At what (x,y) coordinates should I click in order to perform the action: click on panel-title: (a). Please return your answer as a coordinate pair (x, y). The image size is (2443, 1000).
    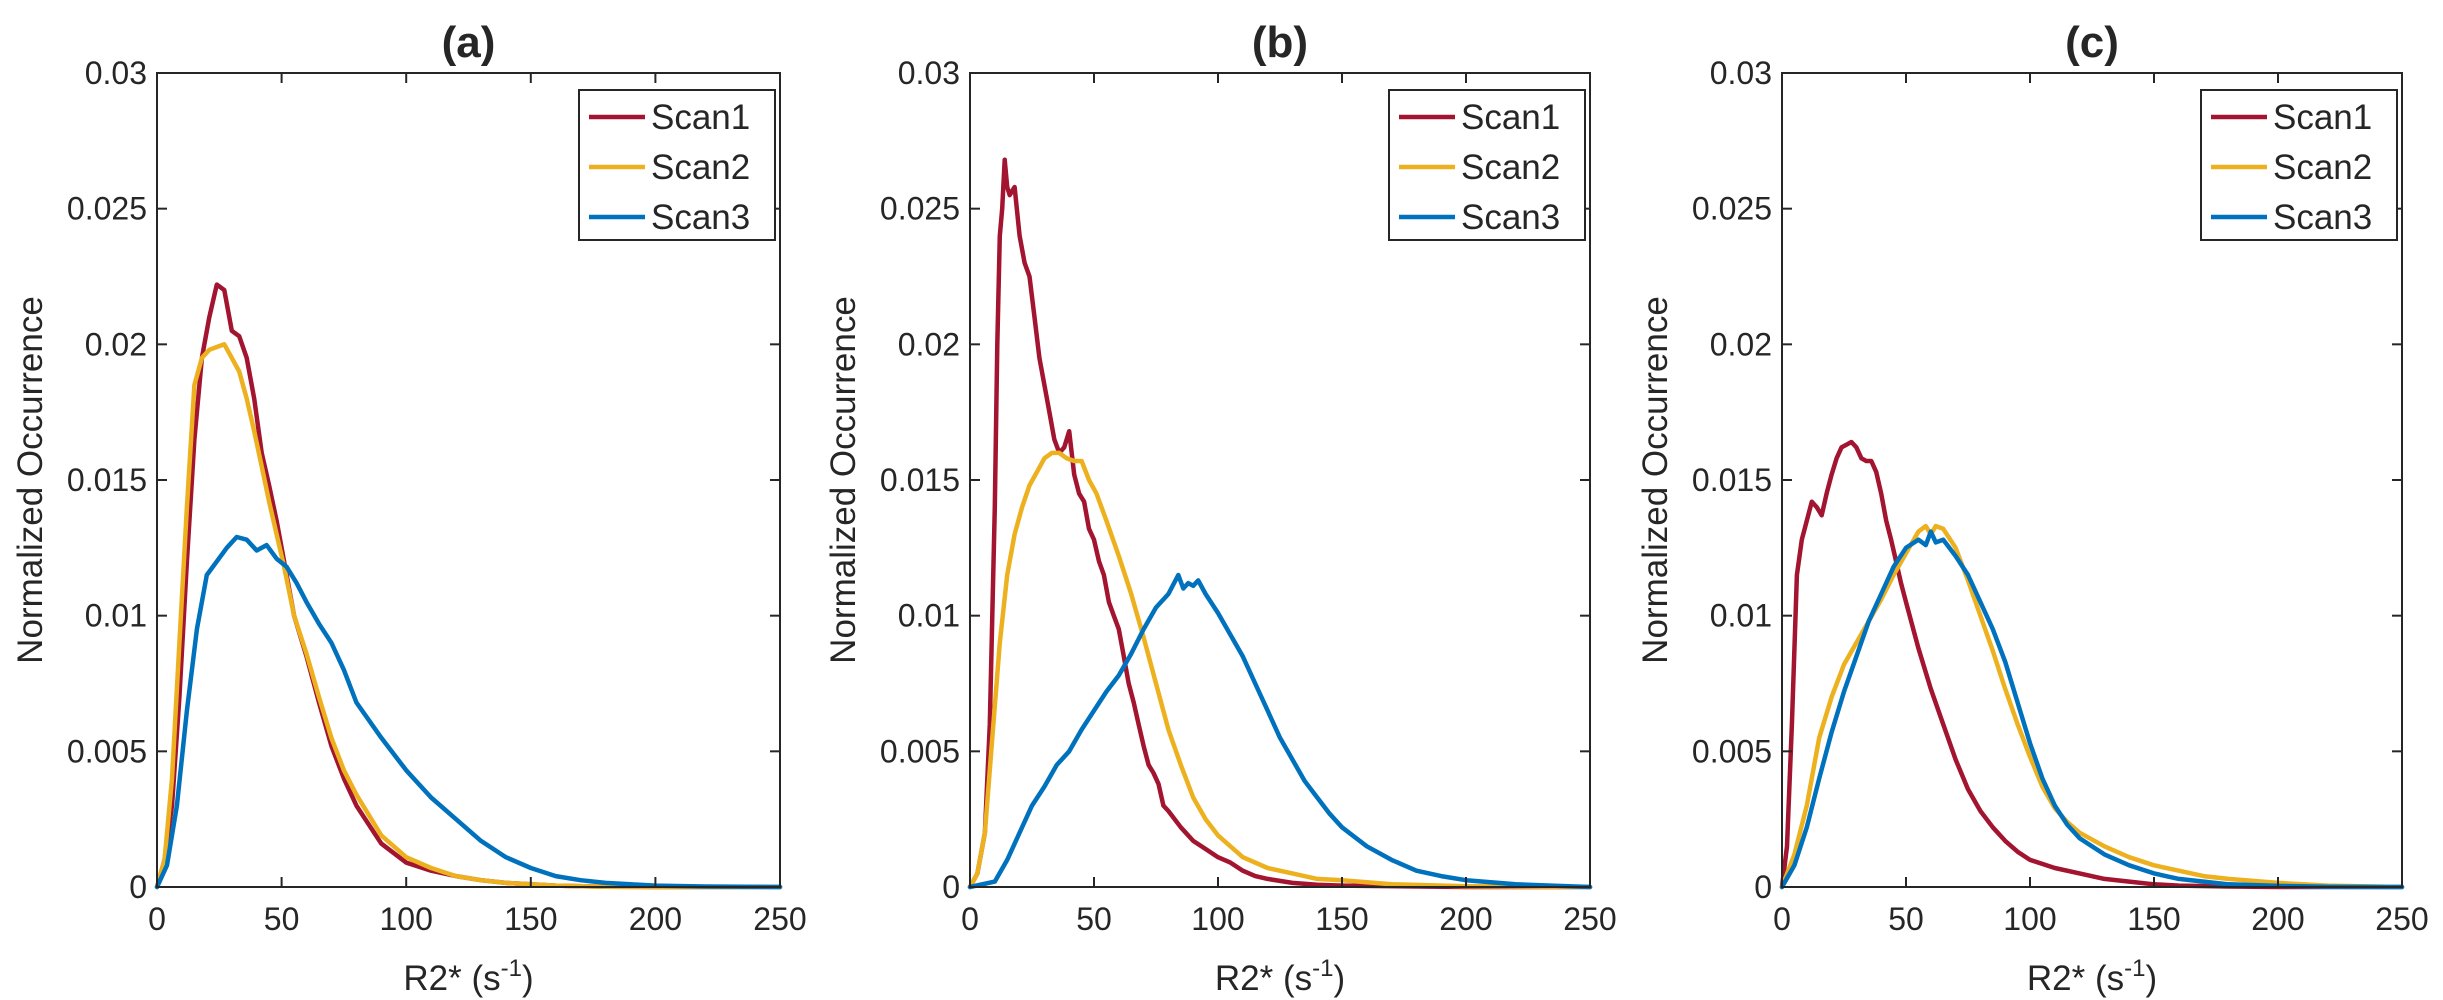
    Looking at the image, I should click on (469, 42).